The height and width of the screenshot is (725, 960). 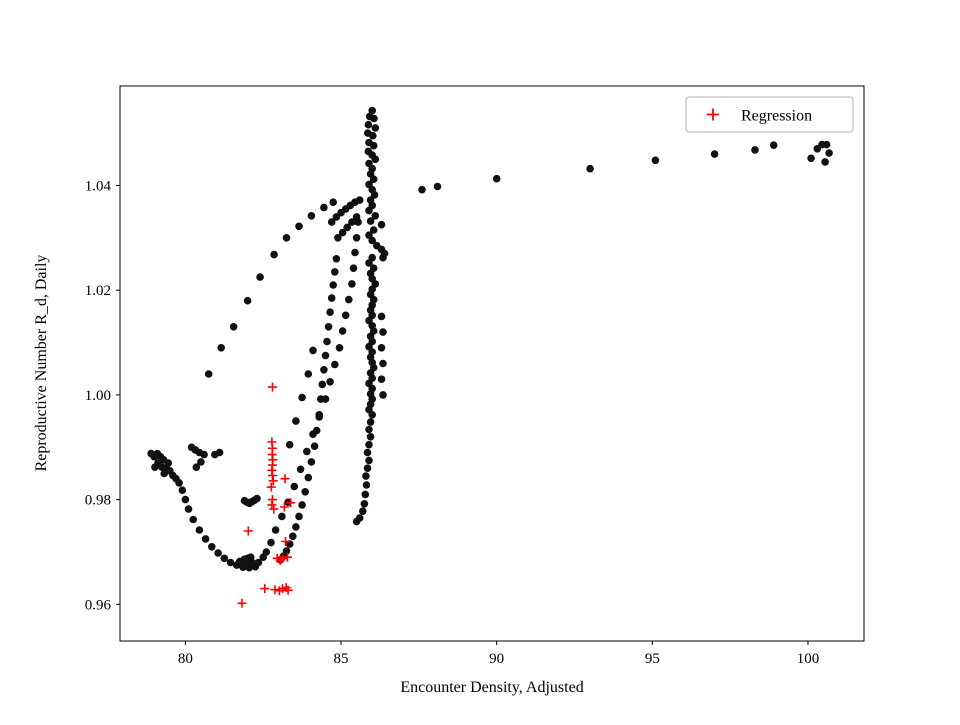 What do you see at coordinates (713, 114) in the screenshot?
I see `legend-plus-marker-icon` at bounding box center [713, 114].